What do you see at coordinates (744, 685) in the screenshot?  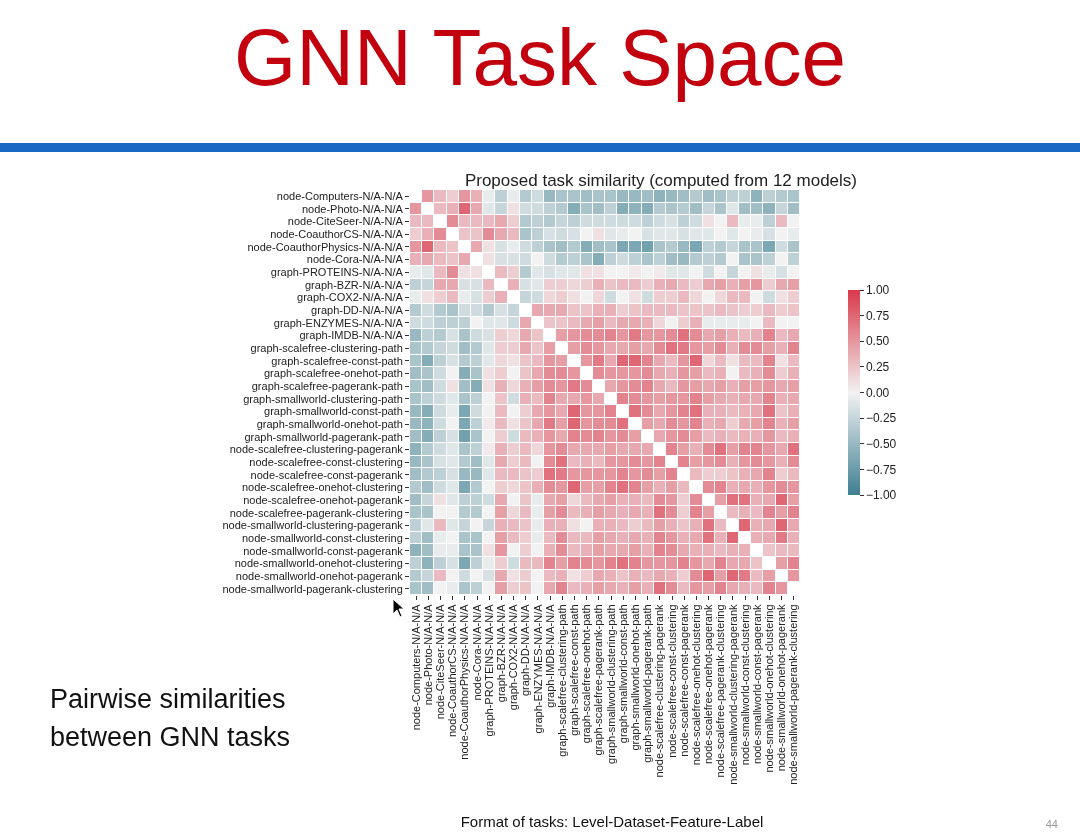 I see `x-tick-label: node-smallworld-const-clustering` at bounding box center [744, 685].